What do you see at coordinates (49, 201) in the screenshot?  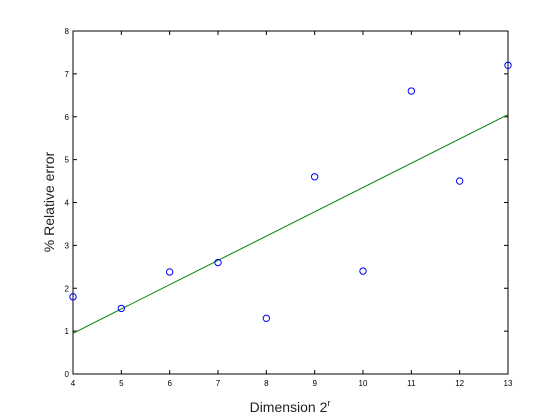 I see `y-axis-title: % Relative error` at bounding box center [49, 201].